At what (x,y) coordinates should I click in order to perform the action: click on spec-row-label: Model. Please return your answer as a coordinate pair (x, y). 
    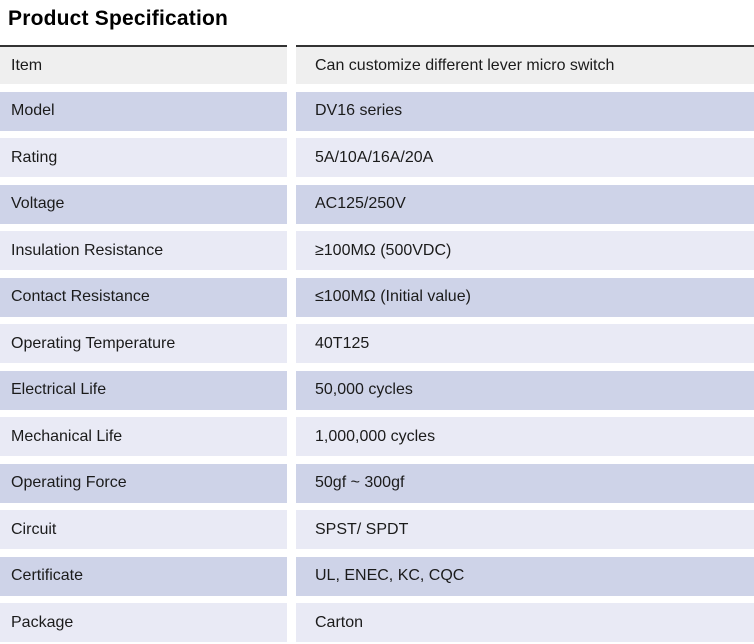
    Looking at the image, I should click on (143, 111).